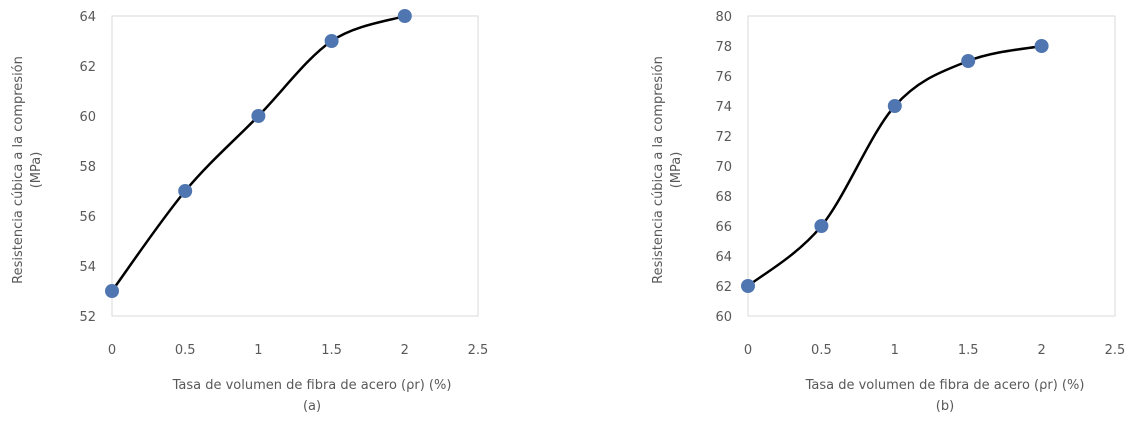  Describe the element at coordinates (87, 267) in the screenshot. I see `y-tick-label: 54` at that location.